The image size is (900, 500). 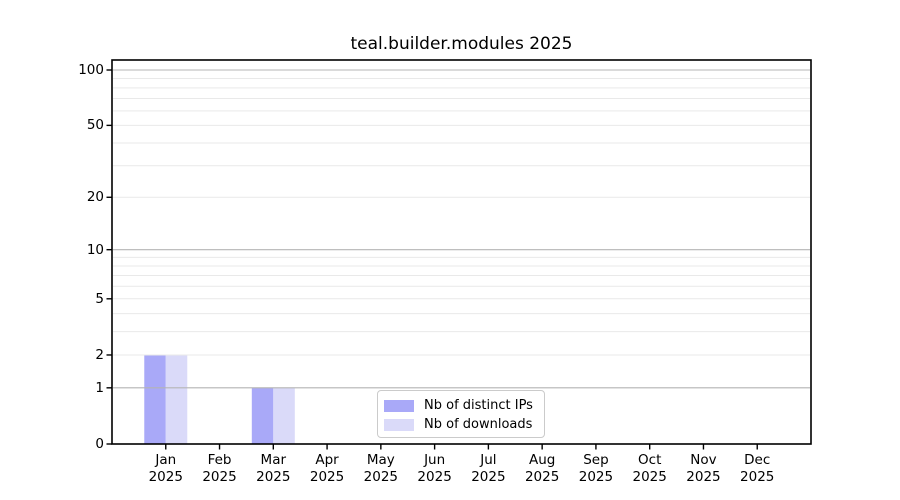 I want to click on legend-row-distinct-ips: Nb of distinct IPs, so click(x=460, y=405).